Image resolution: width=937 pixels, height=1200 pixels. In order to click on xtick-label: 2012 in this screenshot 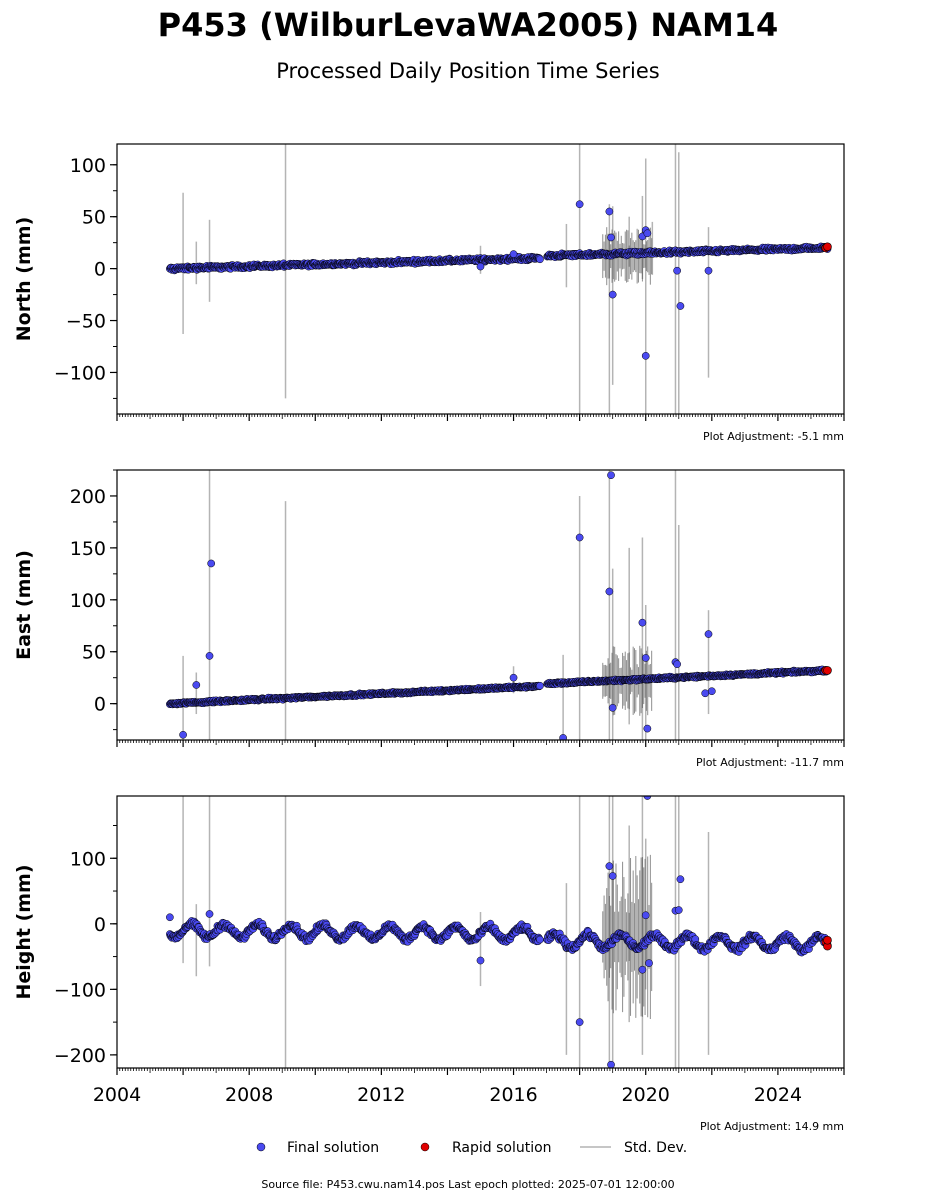, I will do `click(381, 1095)`.